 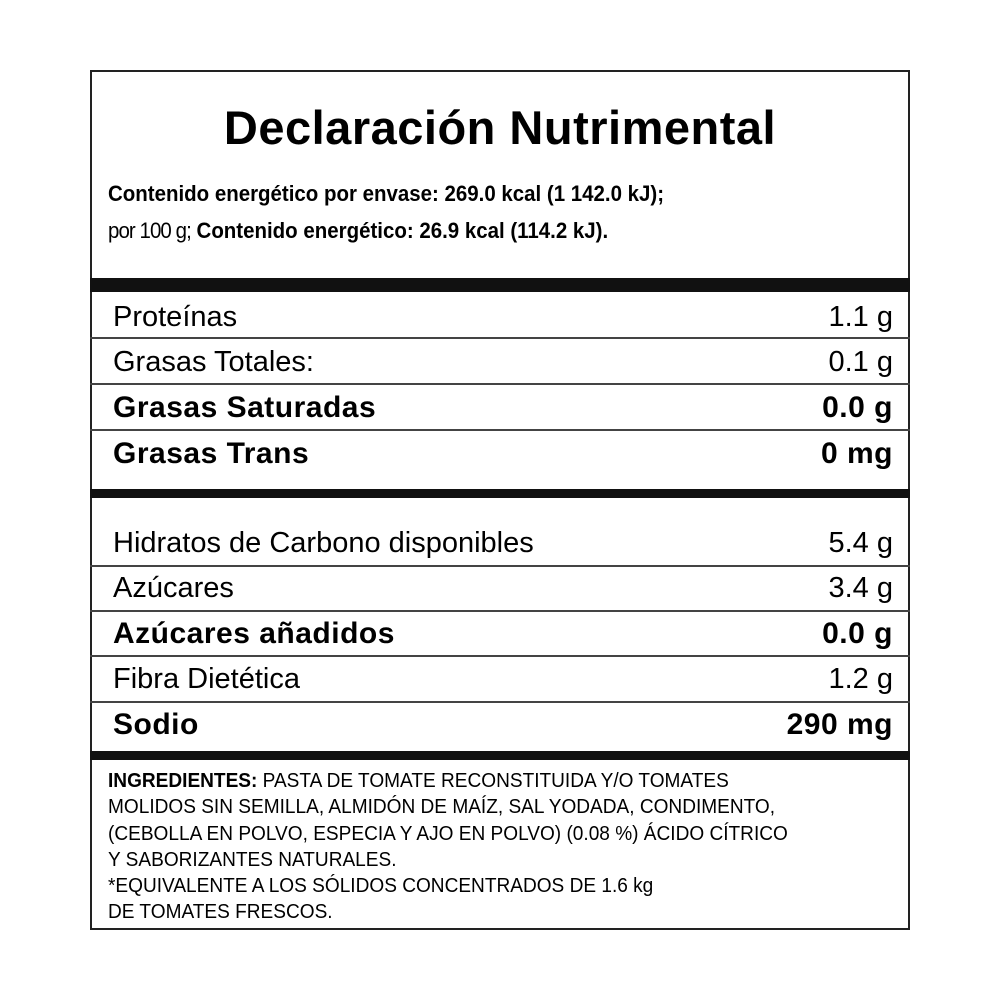 What do you see at coordinates (861, 316) in the screenshot?
I see `nutrient-value: 1.1 g` at bounding box center [861, 316].